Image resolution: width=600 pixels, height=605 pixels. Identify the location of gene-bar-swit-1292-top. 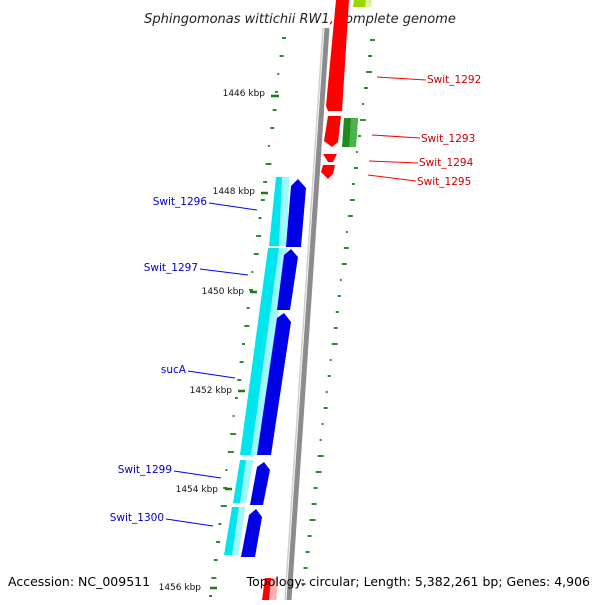
(359, 3).